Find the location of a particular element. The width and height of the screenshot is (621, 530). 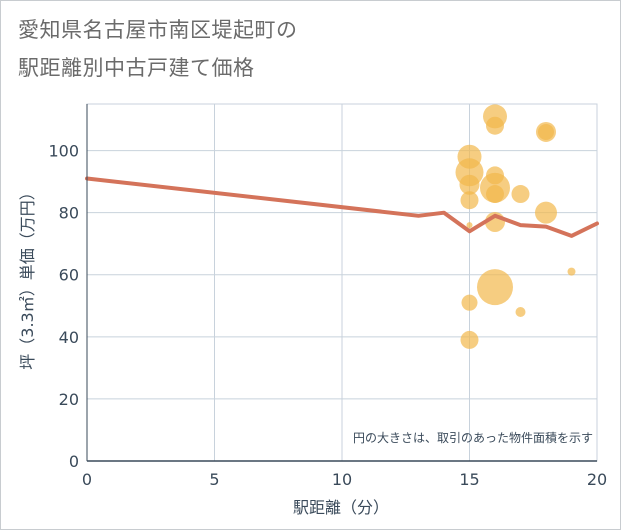

y-axis-label: 坪（3.3㎡）単価（万円） is located at coordinates (27, 276).